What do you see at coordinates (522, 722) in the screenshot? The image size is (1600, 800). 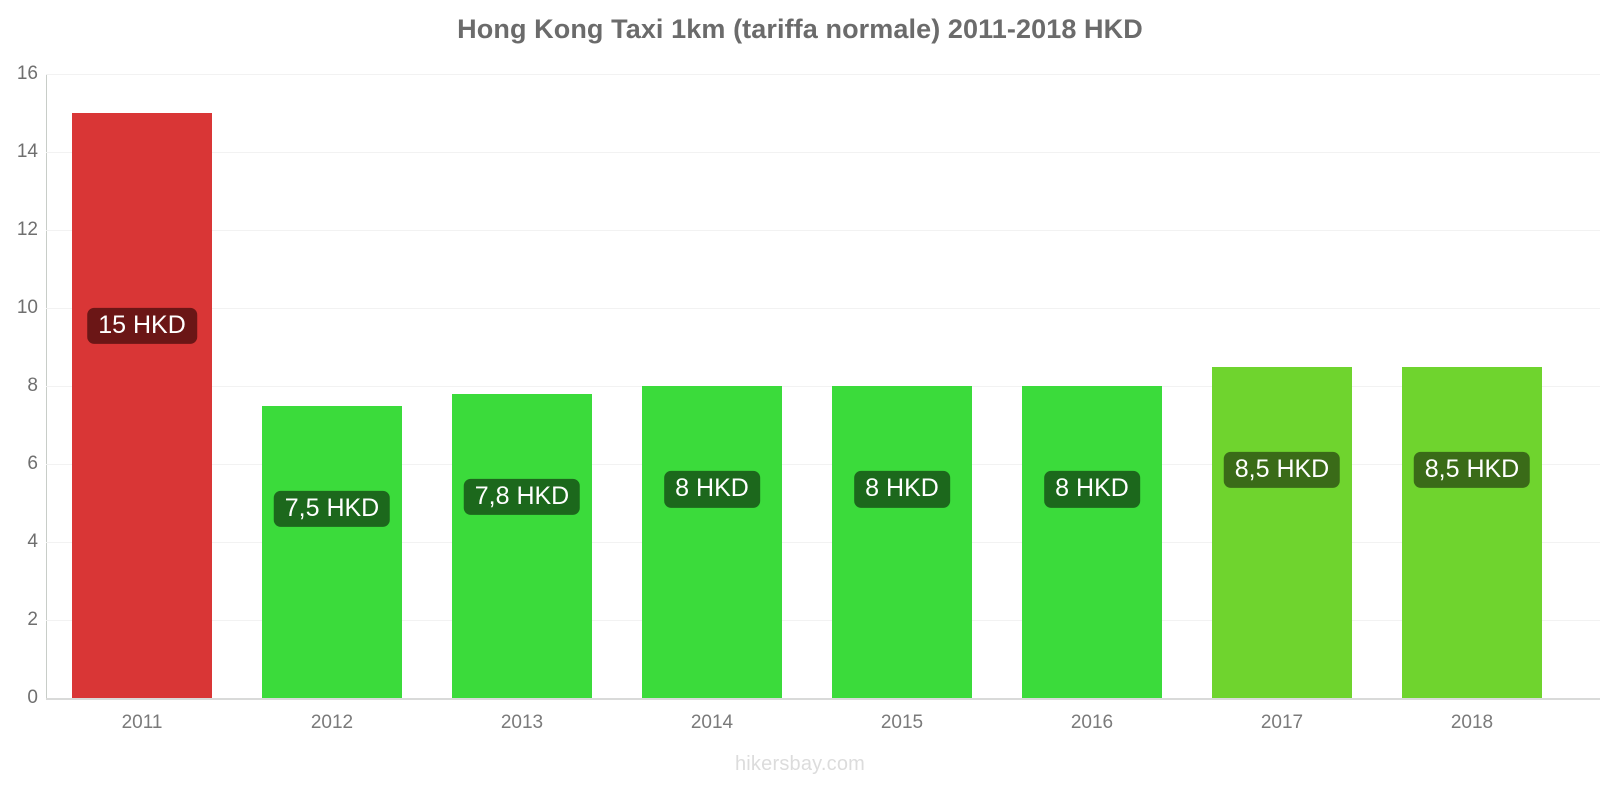 I see `x-axis-tick-label: 2013` at bounding box center [522, 722].